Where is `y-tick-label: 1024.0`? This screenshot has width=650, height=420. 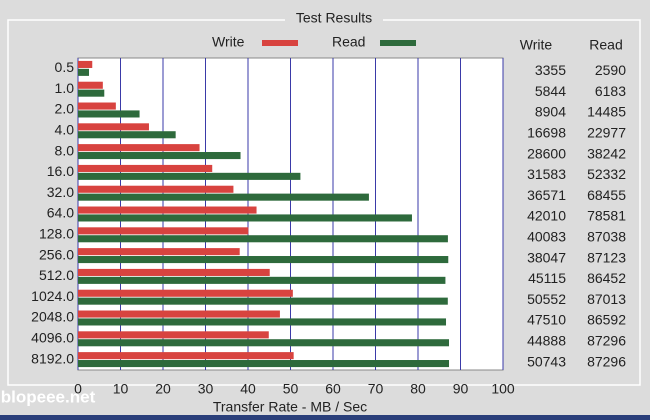
y-tick-label: 1024.0 is located at coordinates (52, 296).